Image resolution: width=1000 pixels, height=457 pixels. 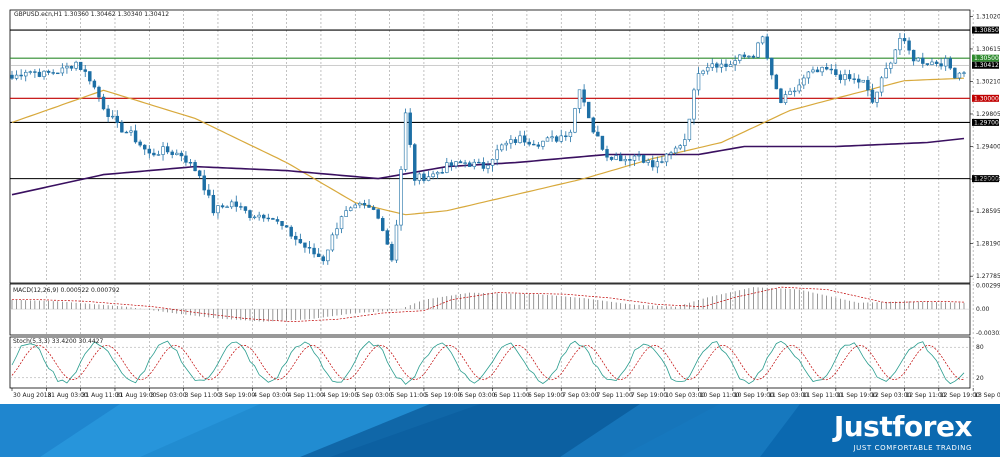 I want to click on level-tag-label: 1.29000, so click(x=986, y=179).